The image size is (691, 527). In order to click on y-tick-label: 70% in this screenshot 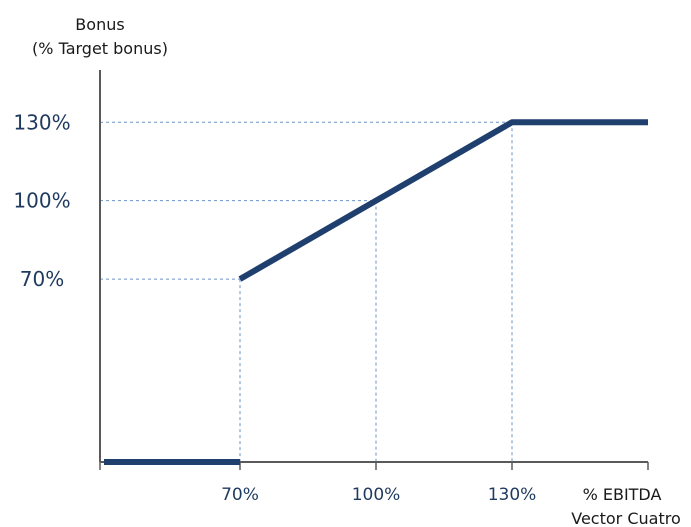, I will do `click(42, 279)`.